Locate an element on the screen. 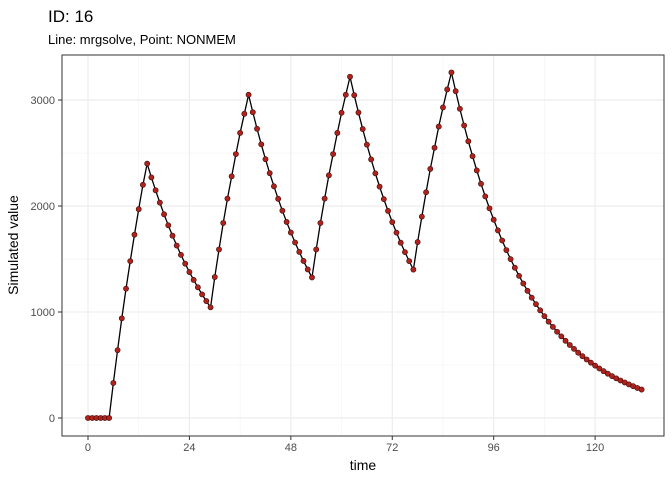 Image resolution: width=672 pixels, height=480 pixels. x-tick-label: 96 is located at coordinates (494, 448).